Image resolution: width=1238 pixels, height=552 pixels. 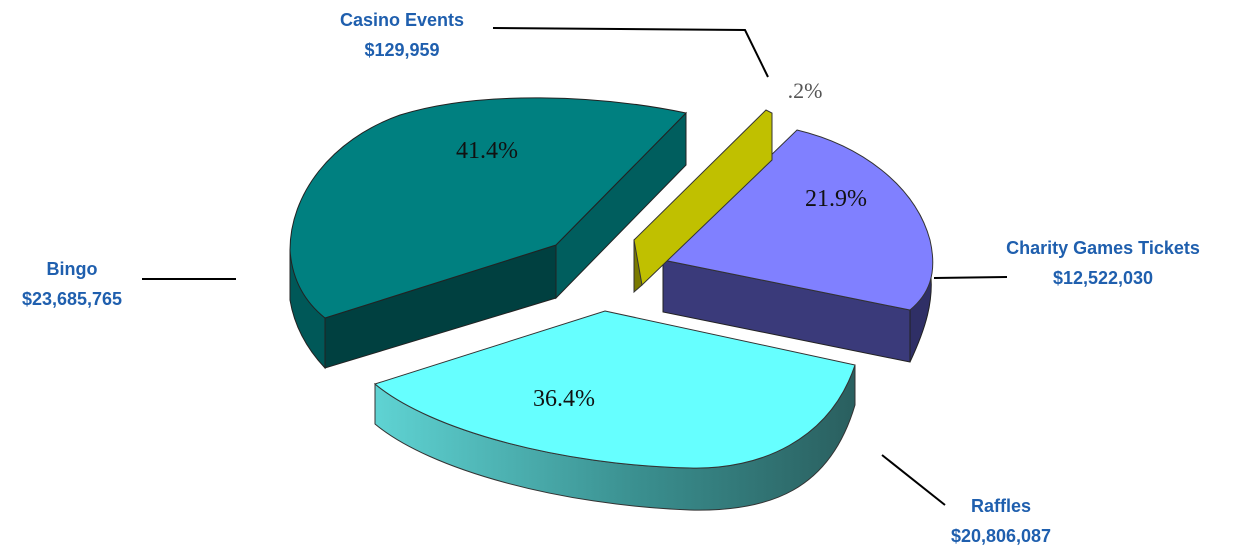 I want to click on slice-bingo-top, so click(x=488, y=208).